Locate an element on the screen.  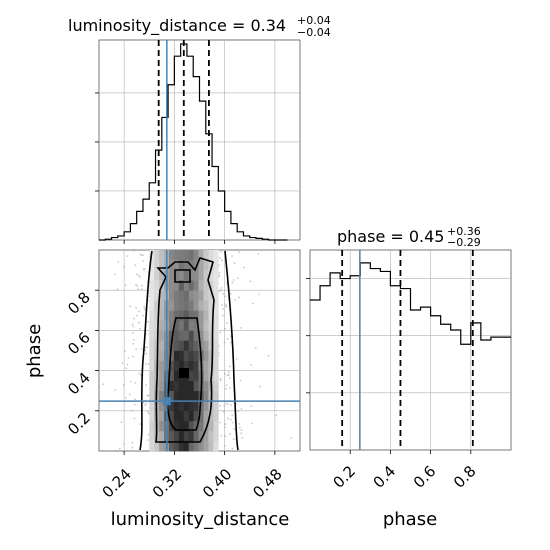
phase-xlabel: phase is located at coordinates (410, 519).